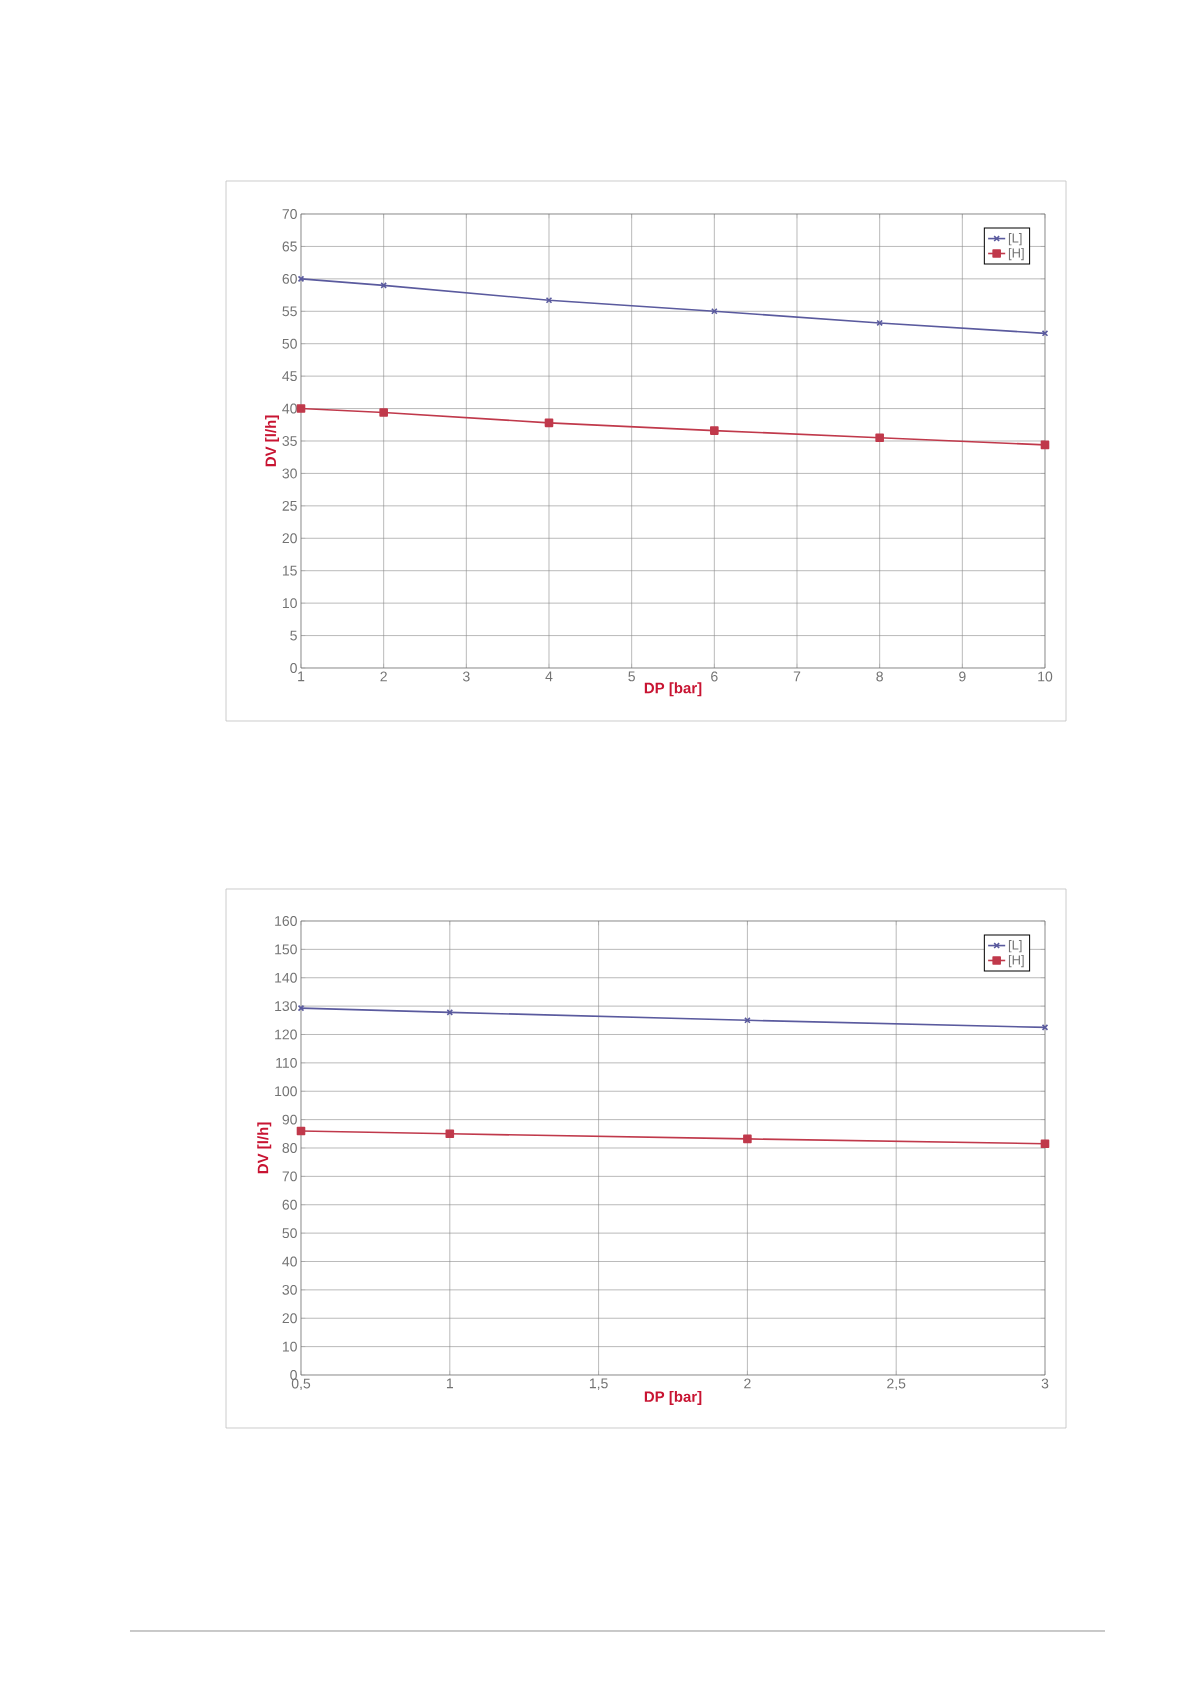  What do you see at coordinates (797, 676) in the screenshot?
I see `x-tick-label: 7` at bounding box center [797, 676].